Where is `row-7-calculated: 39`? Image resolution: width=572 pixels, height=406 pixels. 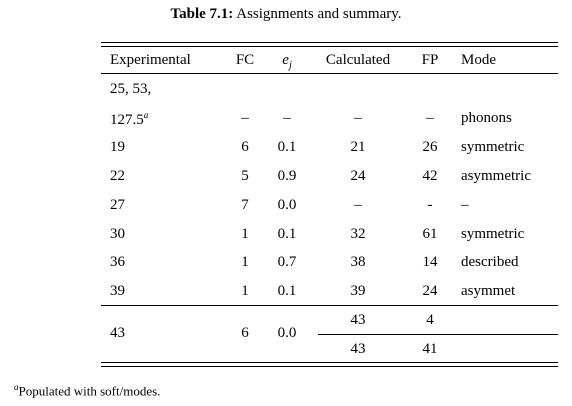
row-7-calculated: 39 is located at coordinates (358, 291).